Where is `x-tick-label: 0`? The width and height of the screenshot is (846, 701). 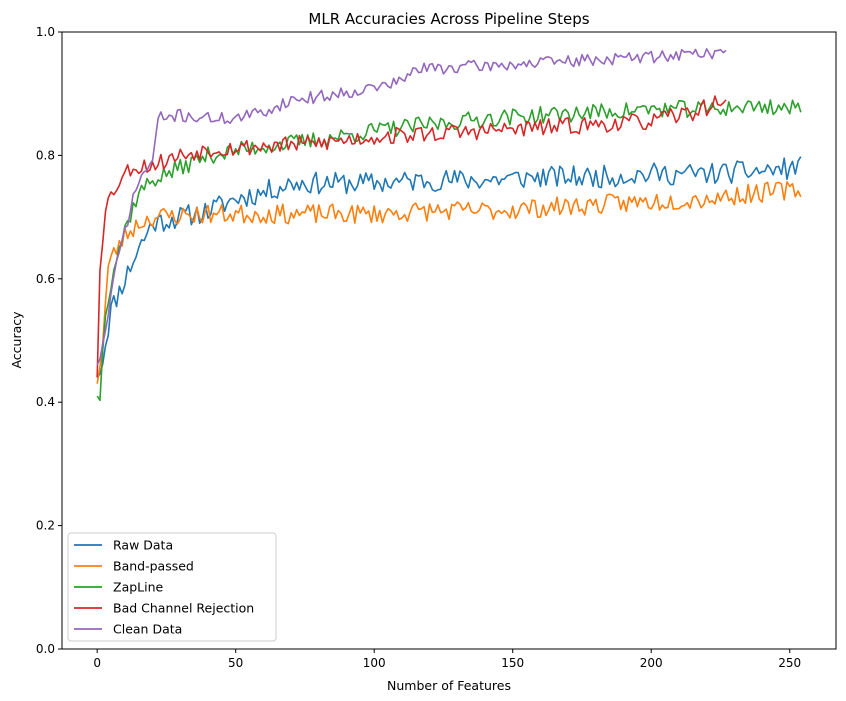
x-tick-label: 0 is located at coordinates (97, 663).